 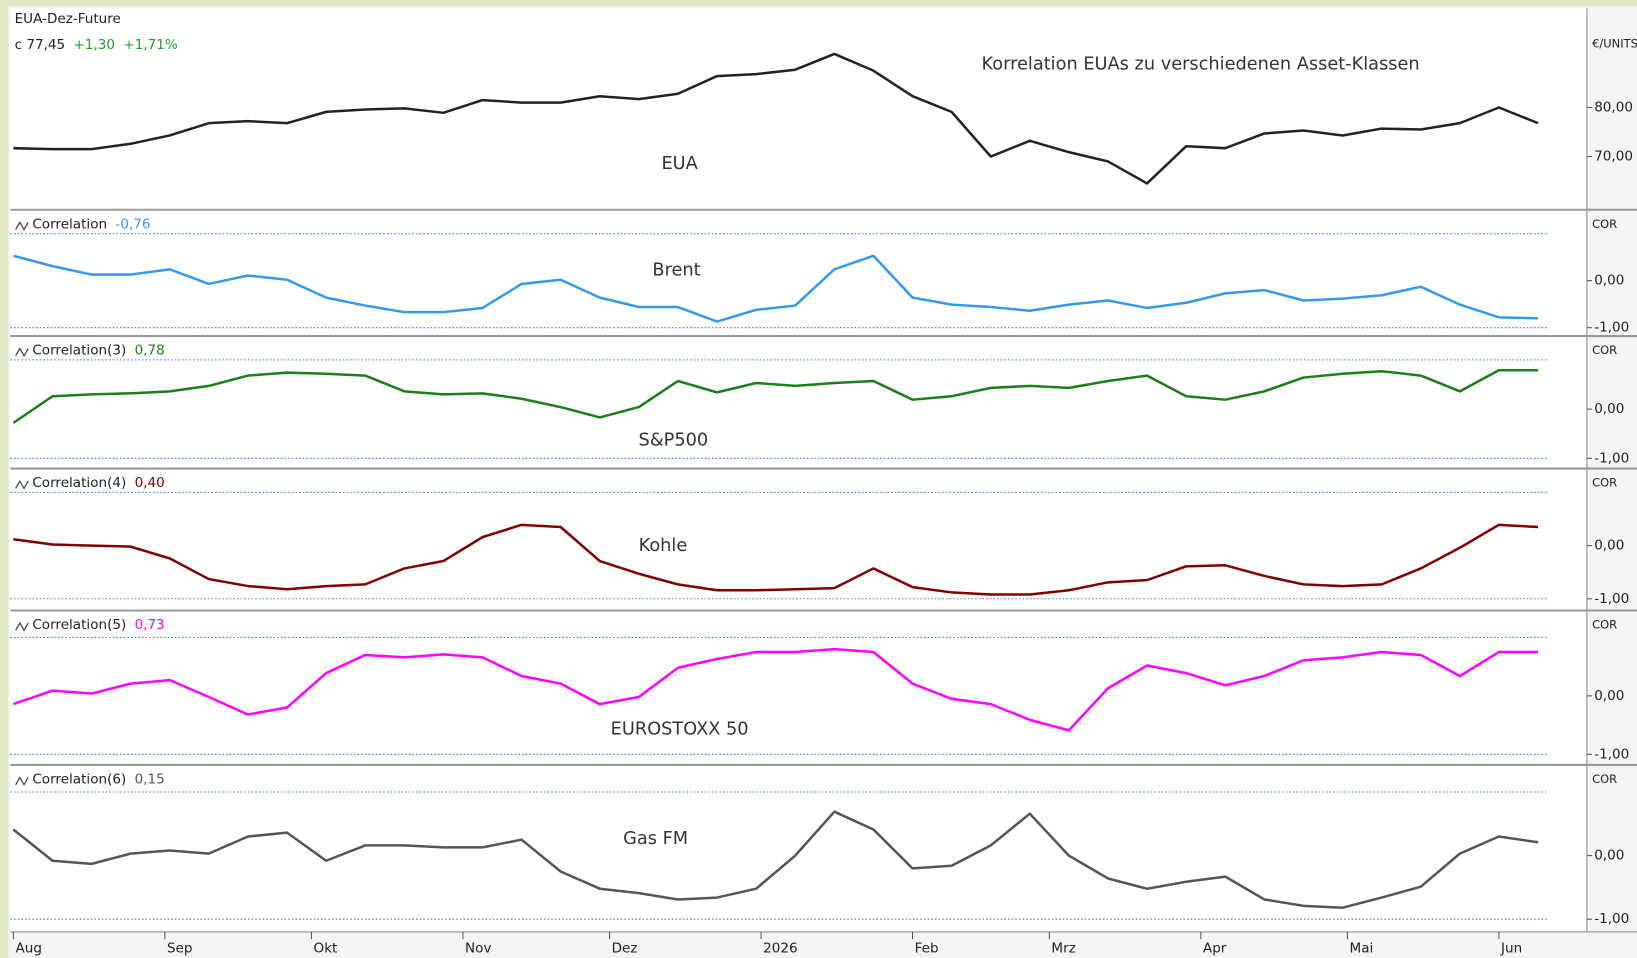 What do you see at coordinates (40, 45) in the screenshot?
I see `close-label: c 77,45` at bounding box center [40, 45].